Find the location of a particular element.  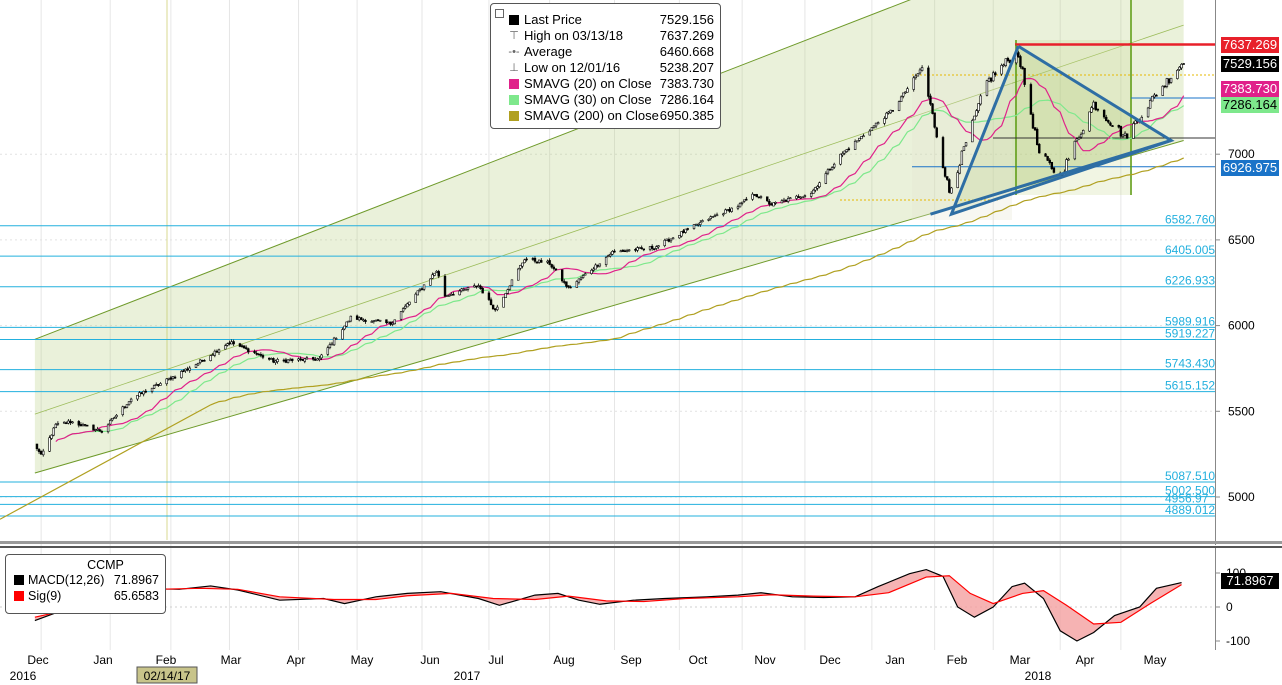

legend-value: 6460.668 is located at coordinates (686, 51).